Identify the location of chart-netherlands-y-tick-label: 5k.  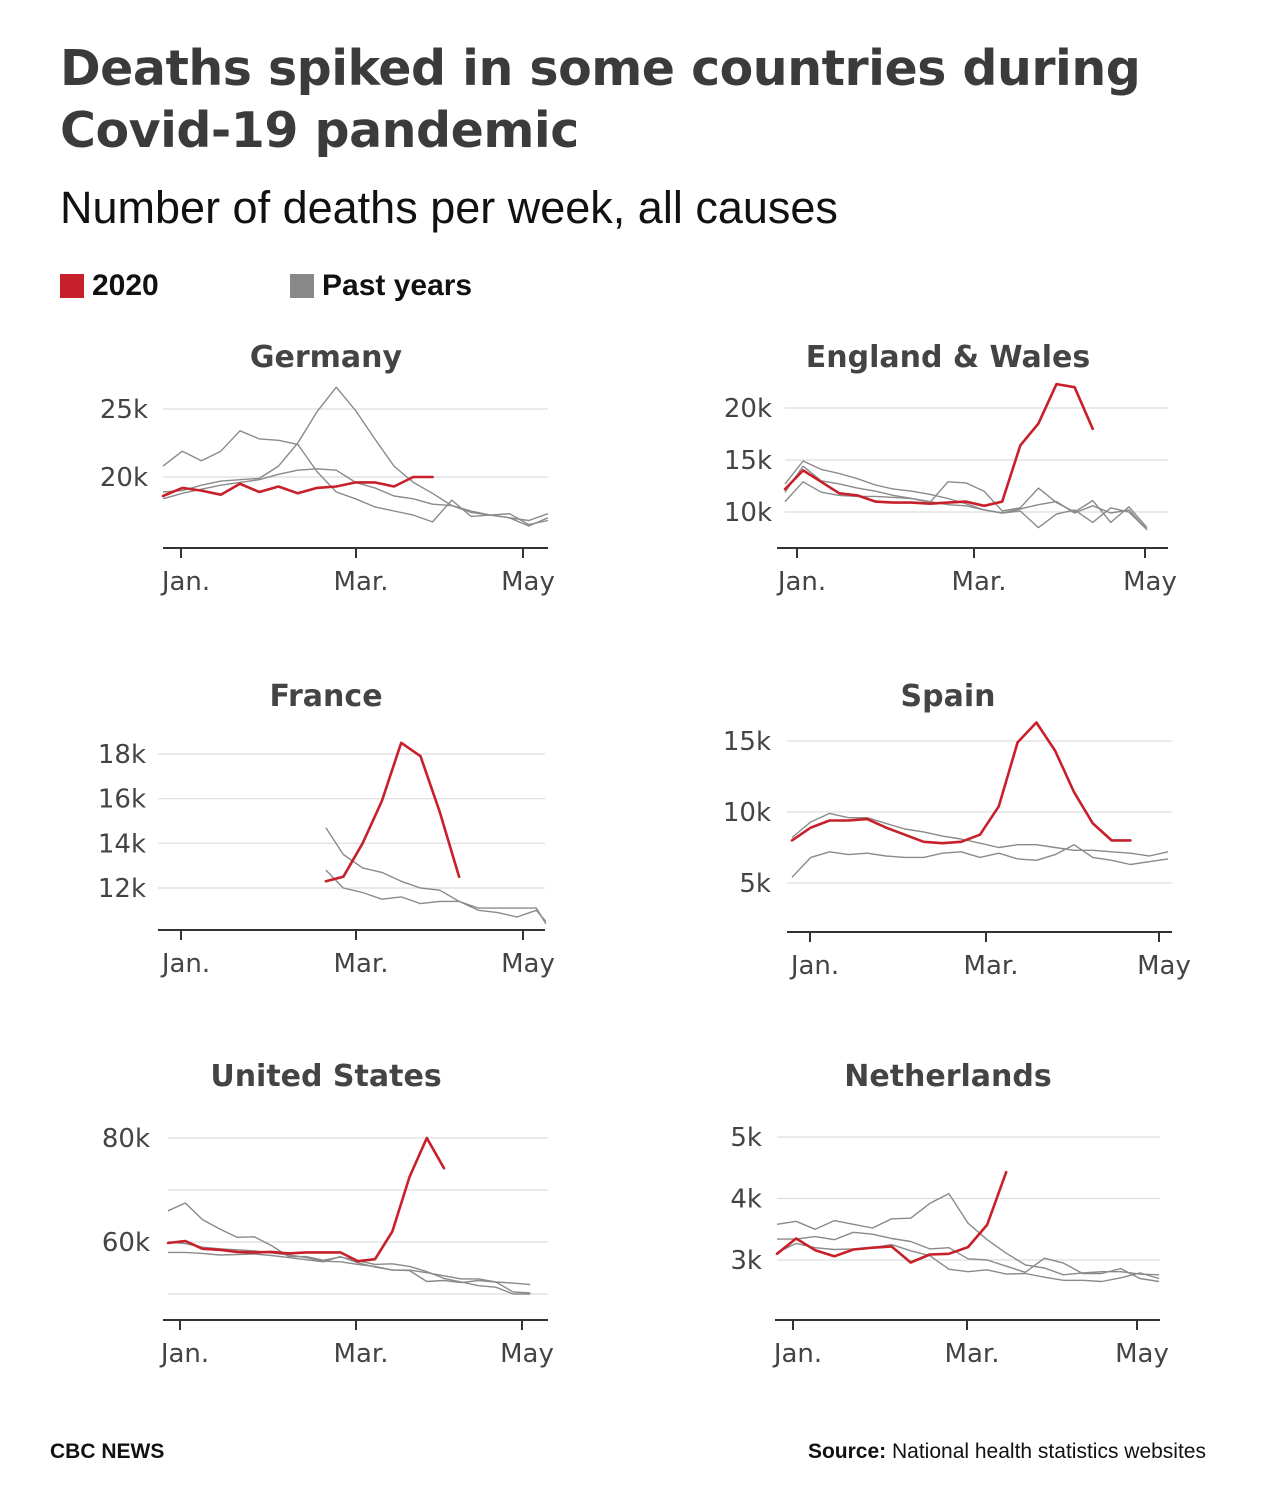
(746, 1138).